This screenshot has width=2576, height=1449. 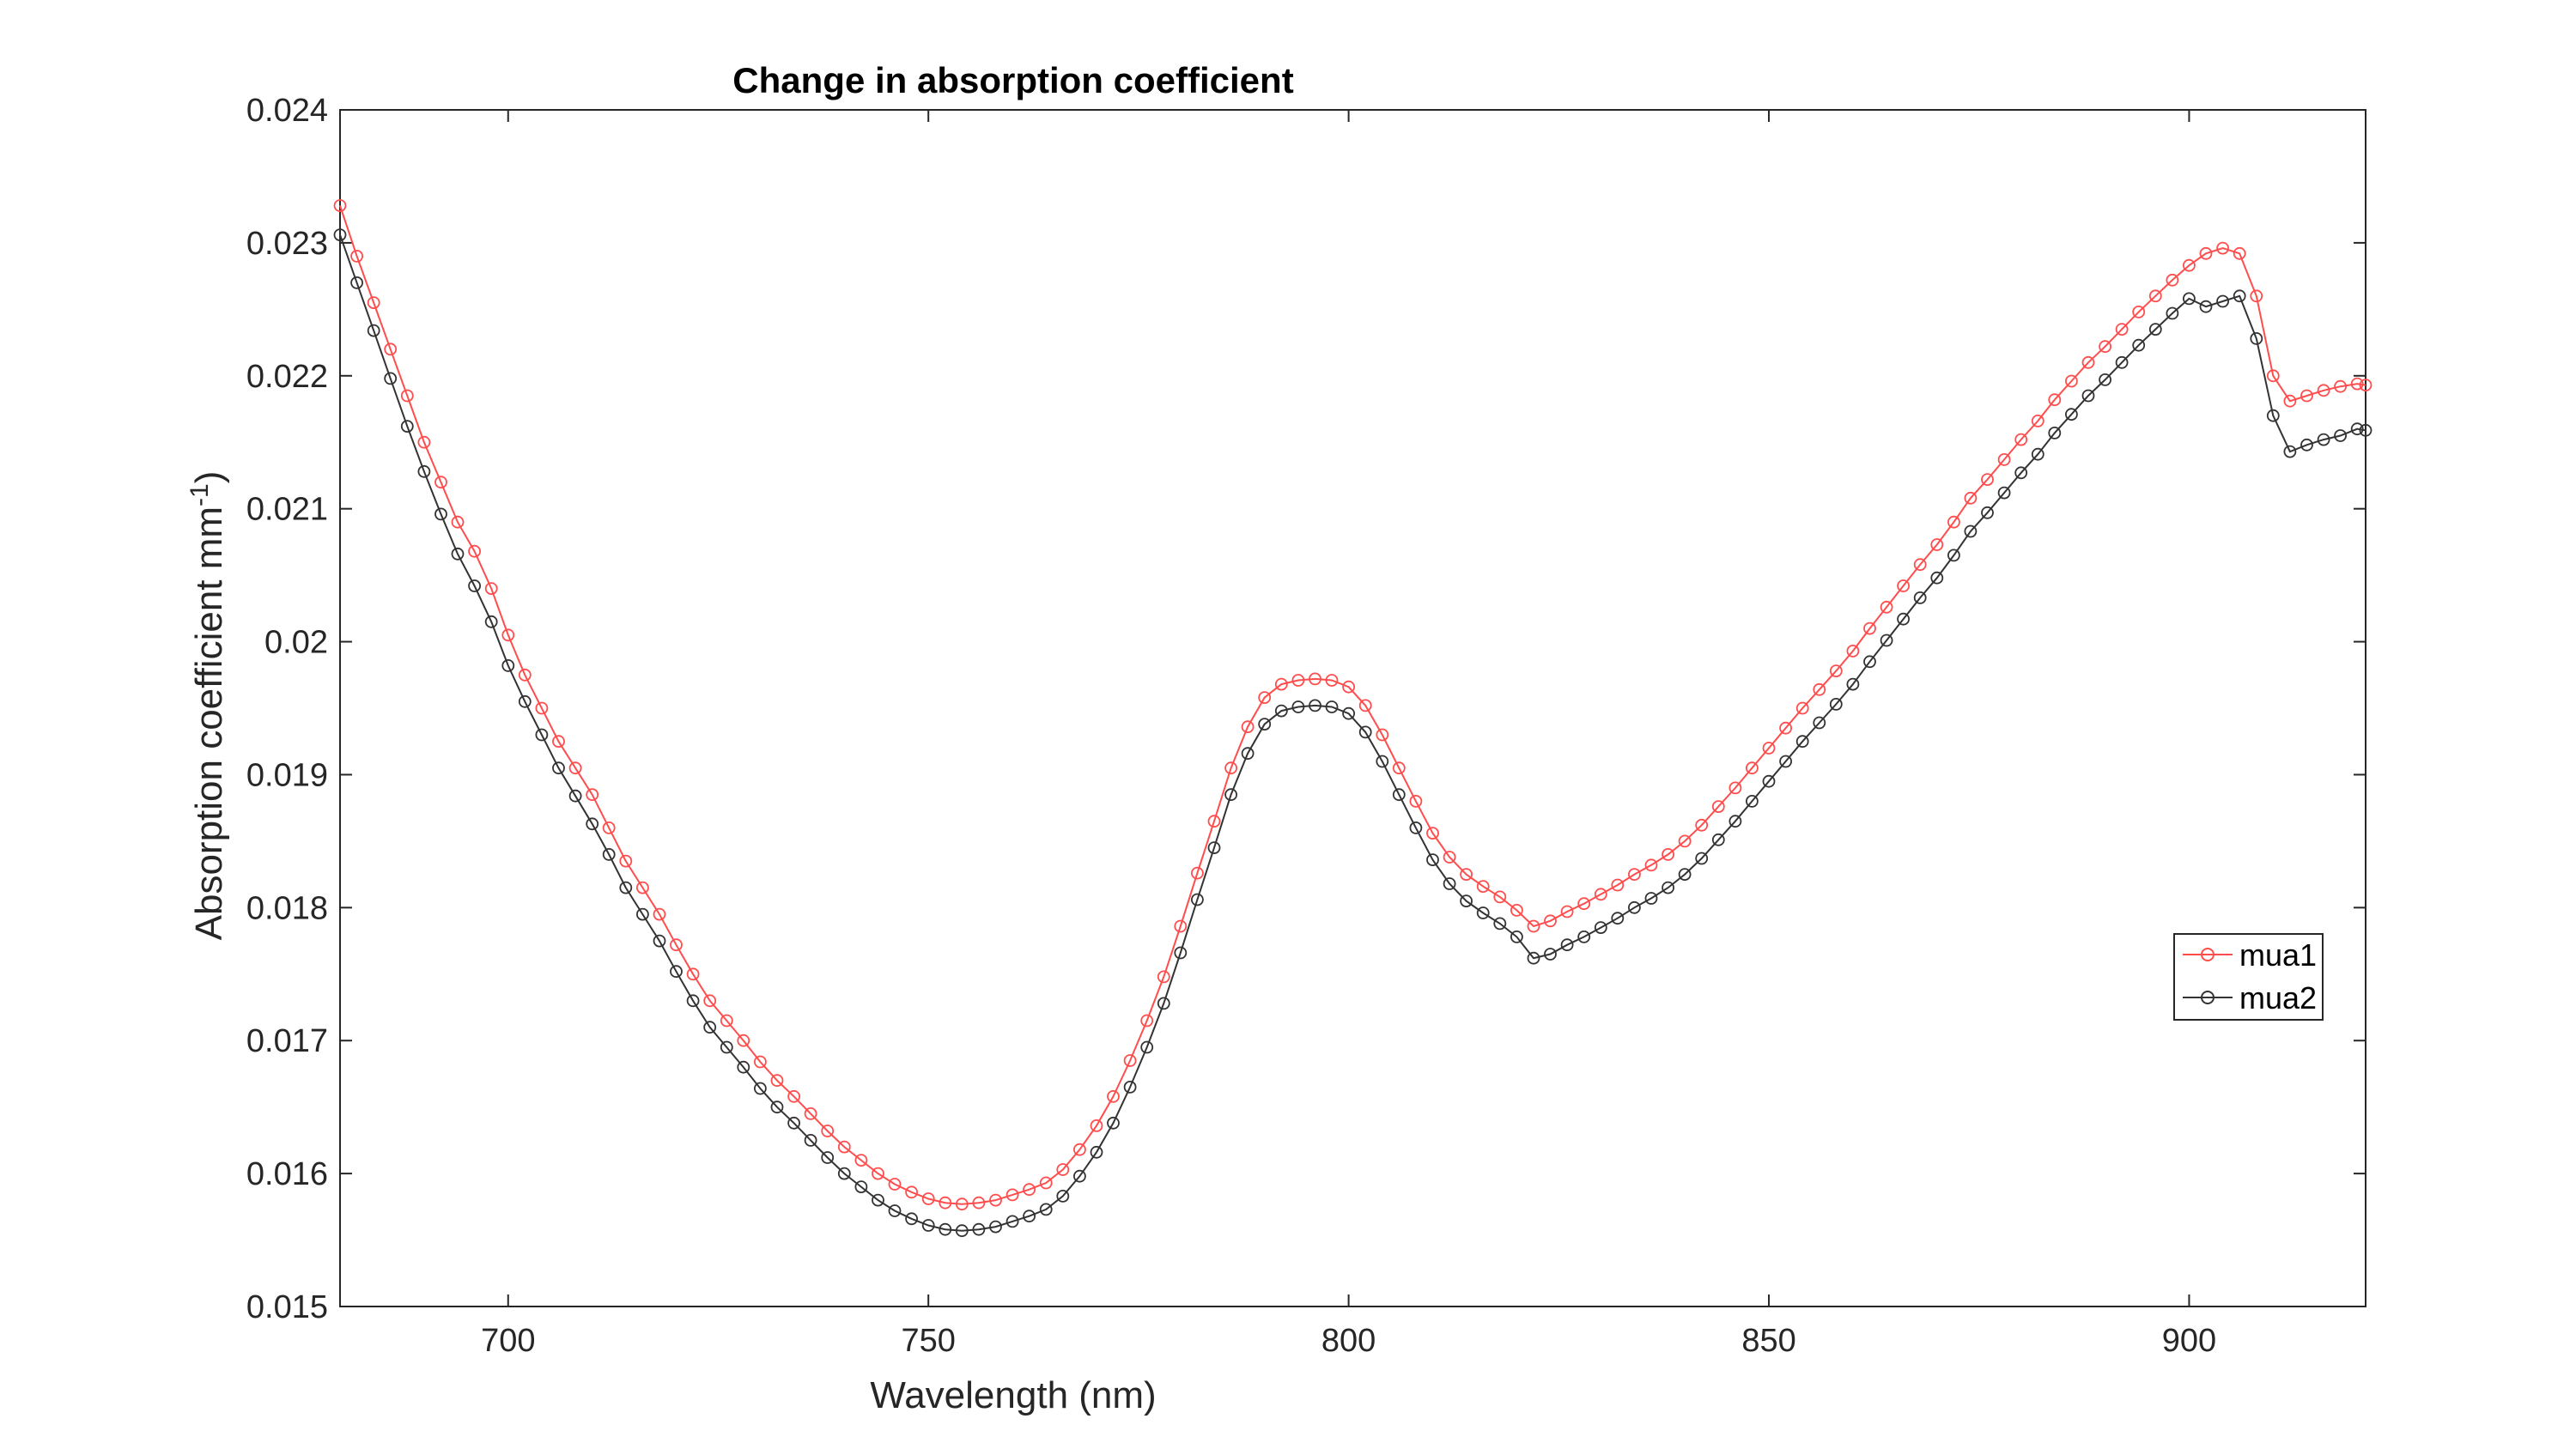 What do you see at coordinates (209, 723) in the screenshot?
I see `y-axis-label-main: Absorption coefficient mm` at bounding box center [209, 723].